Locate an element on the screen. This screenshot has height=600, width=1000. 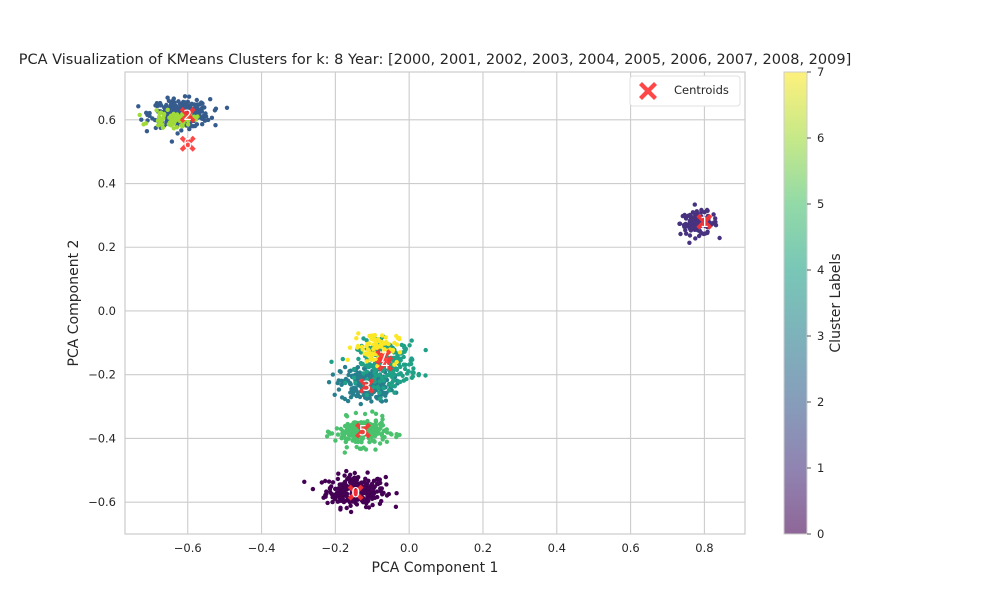
x-tick-label: −0.6 is located at coordinates (188, 548).